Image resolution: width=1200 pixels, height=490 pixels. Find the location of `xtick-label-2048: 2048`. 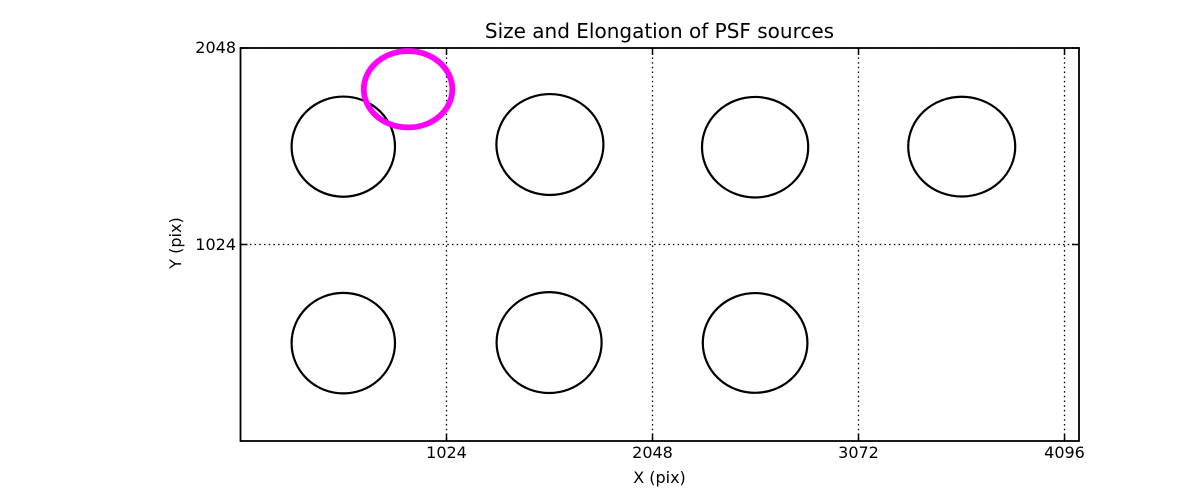

xtick-label-2048: 2048 is located at coordinates (652, 452).